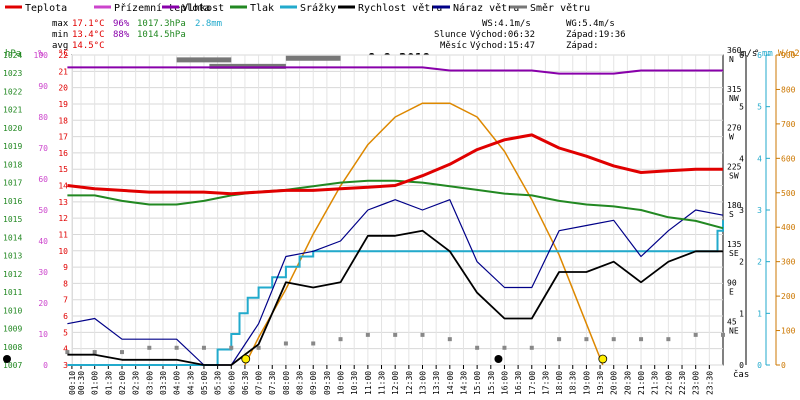 This screenshot has height=400, width=800. Describe the element at coordinates (272, 383) in the screenshot. I see `x-tick-label: 07:30` at that location.